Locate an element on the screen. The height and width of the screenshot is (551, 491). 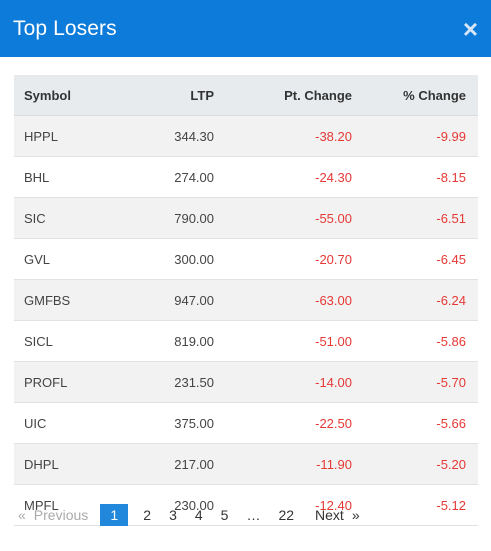
symbol-cell: SIC is located at coordinates (74, 218).